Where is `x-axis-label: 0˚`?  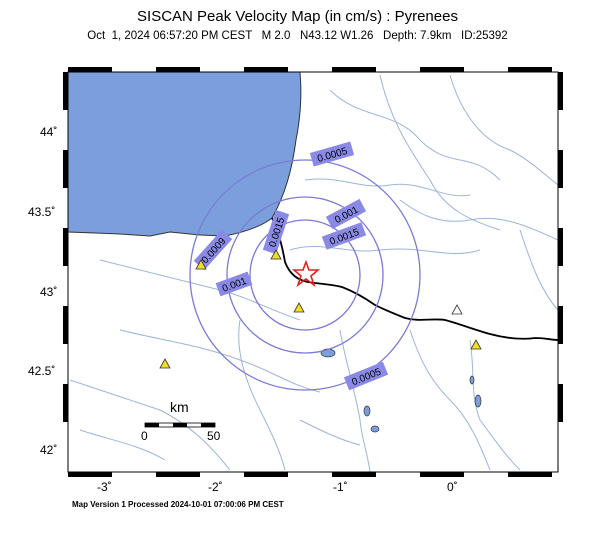
x-axis-label: 0˚ is located at coordinates (452, 487).